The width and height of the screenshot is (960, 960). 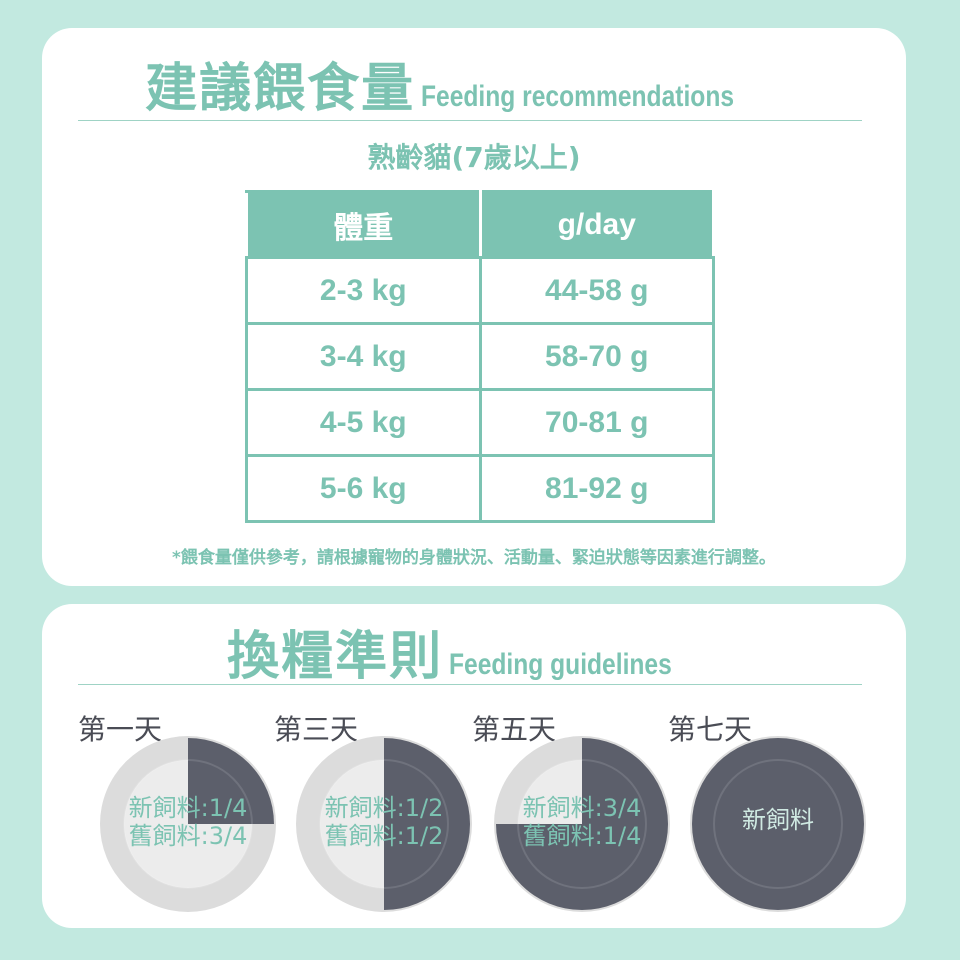 I want to click on section-title: 換糧準則 Feeding guidelines, so click(x=474, y=651).